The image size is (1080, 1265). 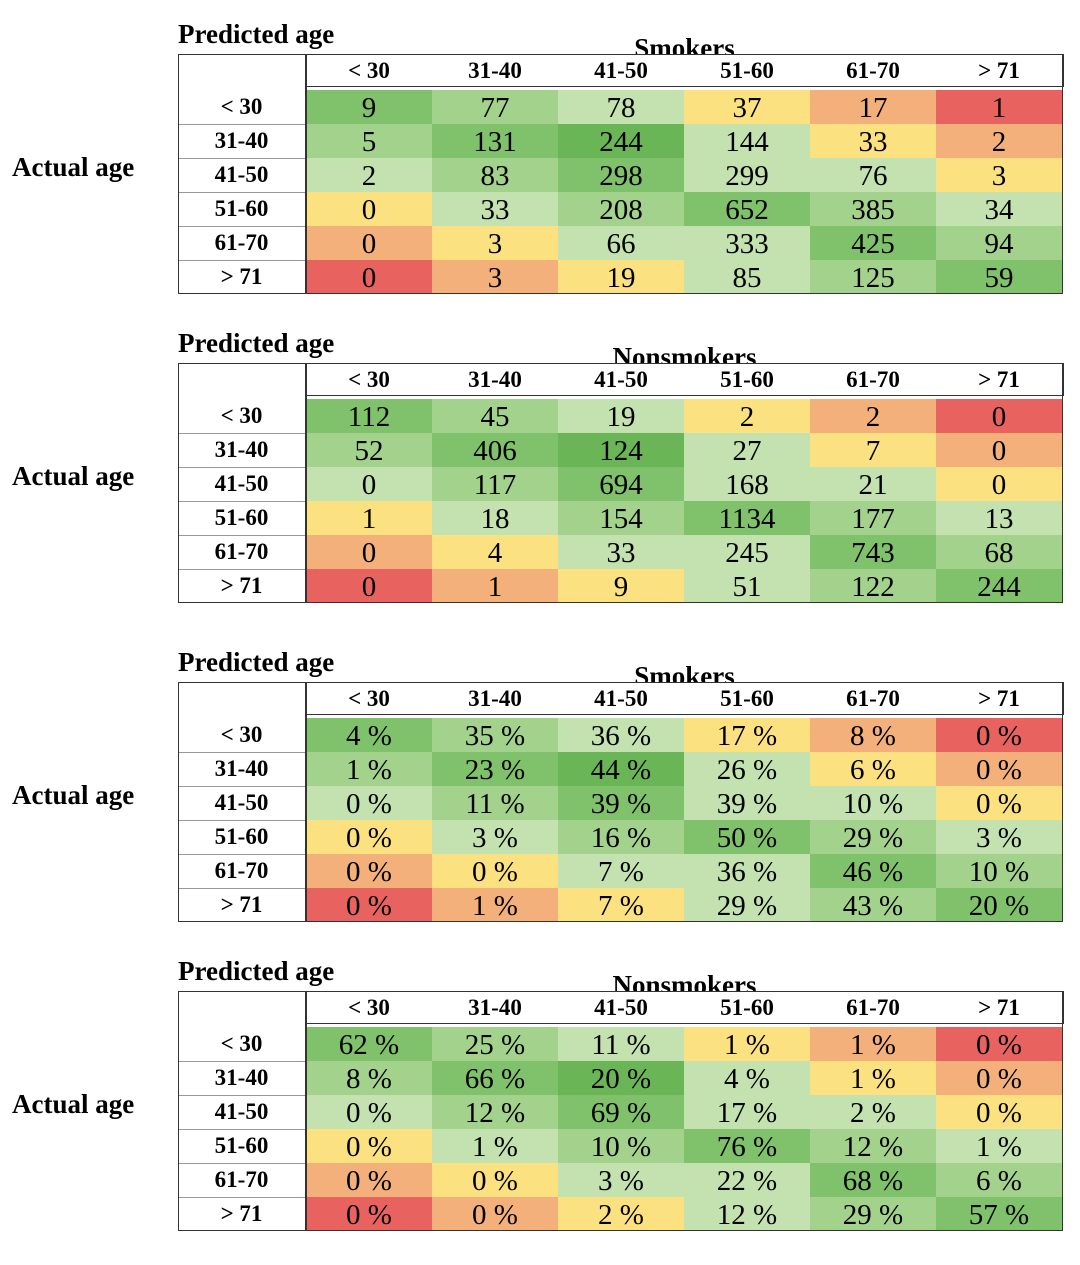 What do you see at coordinates (369, 735) in the screenshot?
I see `heatmap-cell: 4 %` at bounding box center [369, 735].